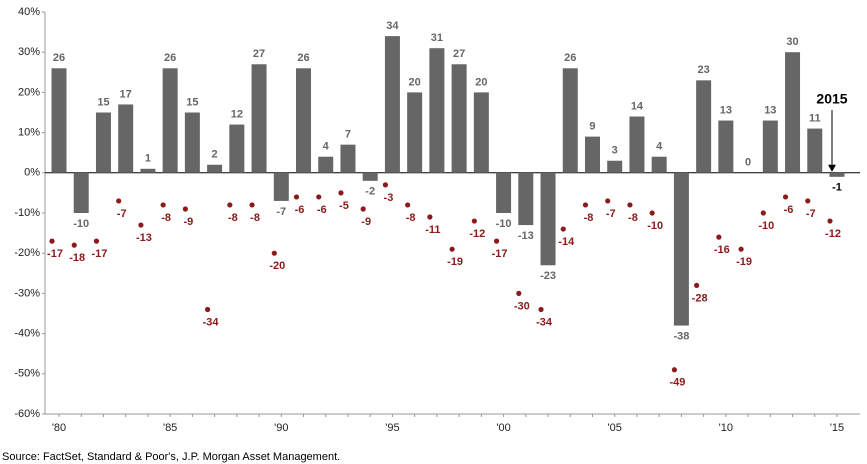 This screenshot has height=464, width=867. Describe the element at coordinates (700, 298) in the screenshot. I see `decline-value-label: -28` at that location.